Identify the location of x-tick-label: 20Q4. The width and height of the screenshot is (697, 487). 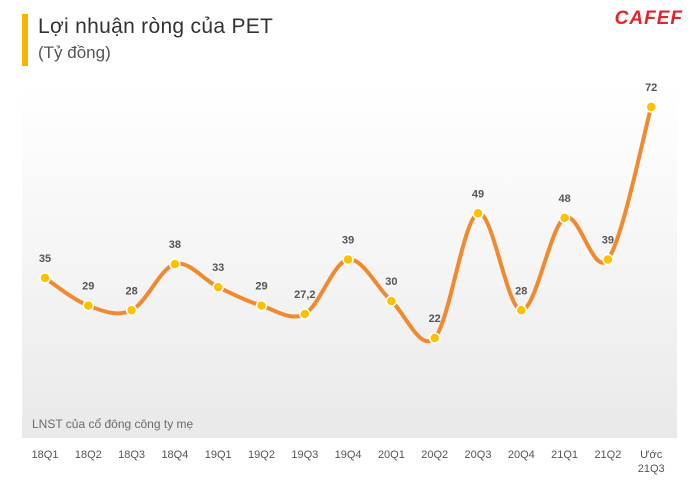
(521, 455).